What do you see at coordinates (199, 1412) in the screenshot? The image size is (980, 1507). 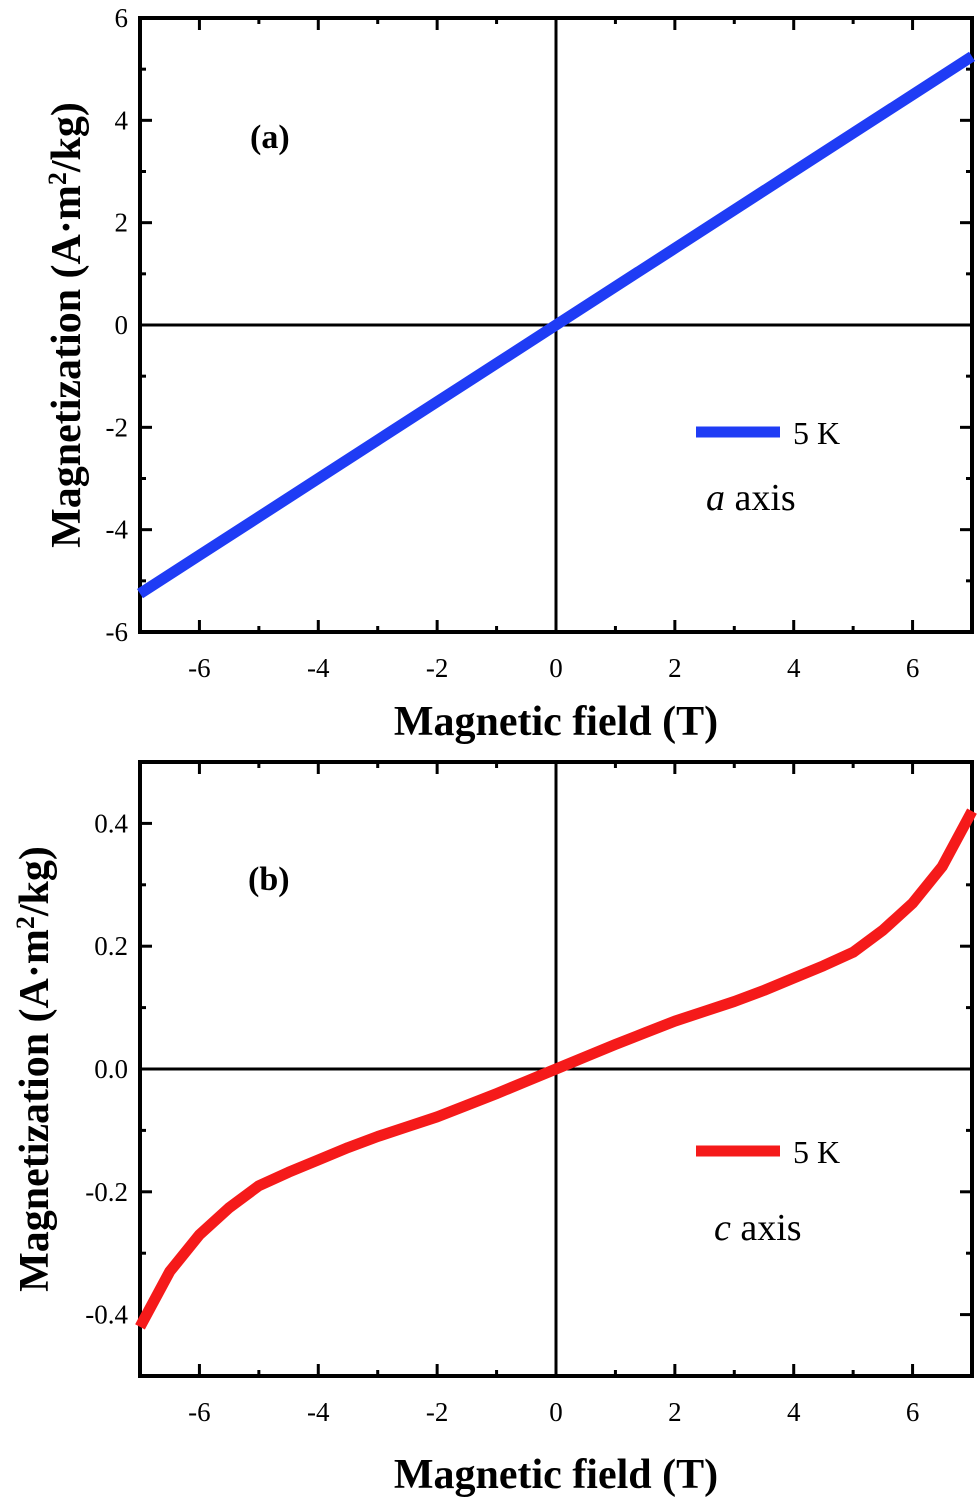 I see `panel-b-x-tick-label: -6` at bounding box center [199, 1412].